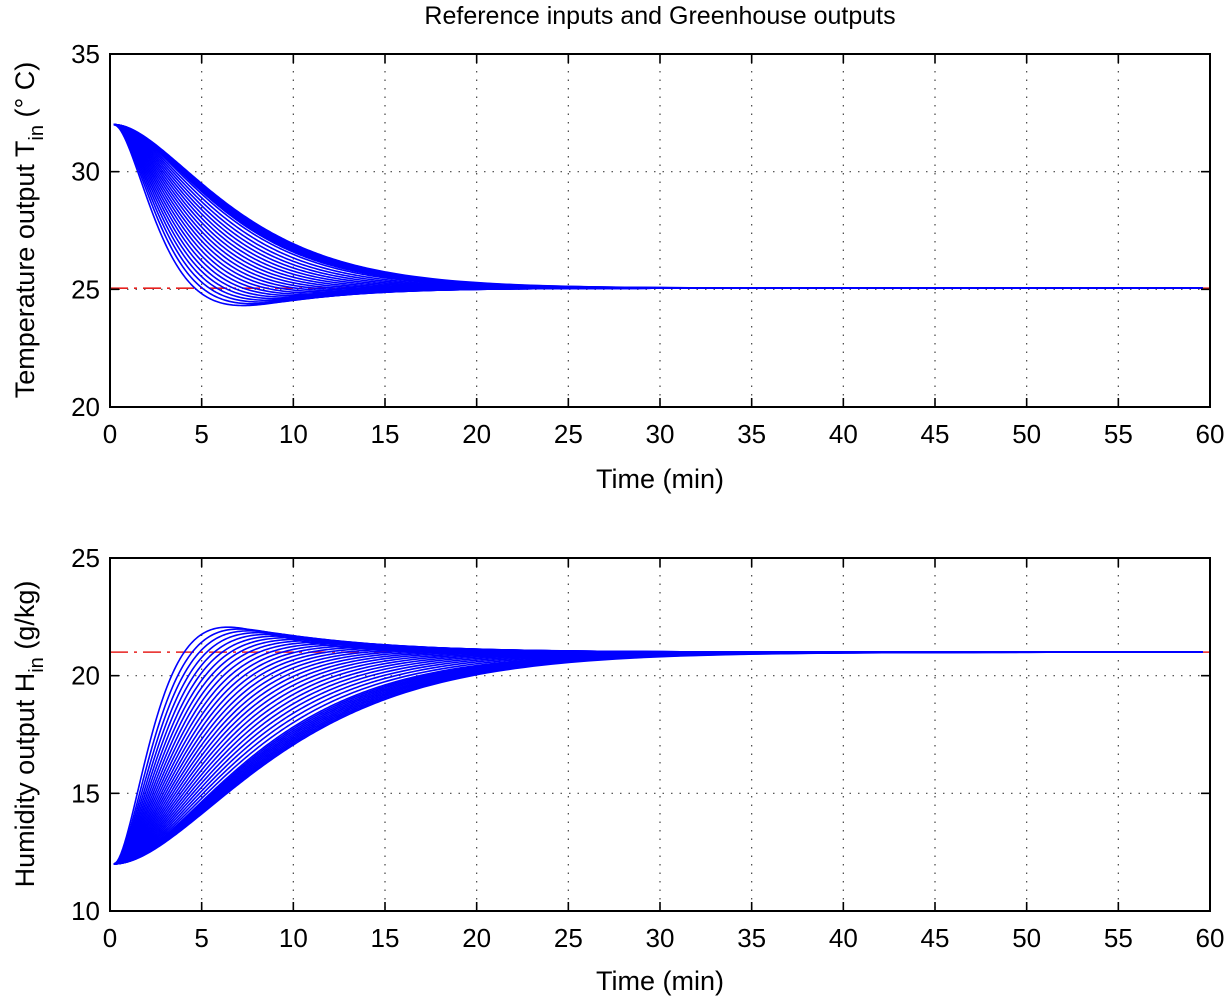 This screenshot has height=1000, width=1226. Describe the element at coordinates (85, 911) in the screenshot. I see `humidity-ytick-label-0: 10` at that location.